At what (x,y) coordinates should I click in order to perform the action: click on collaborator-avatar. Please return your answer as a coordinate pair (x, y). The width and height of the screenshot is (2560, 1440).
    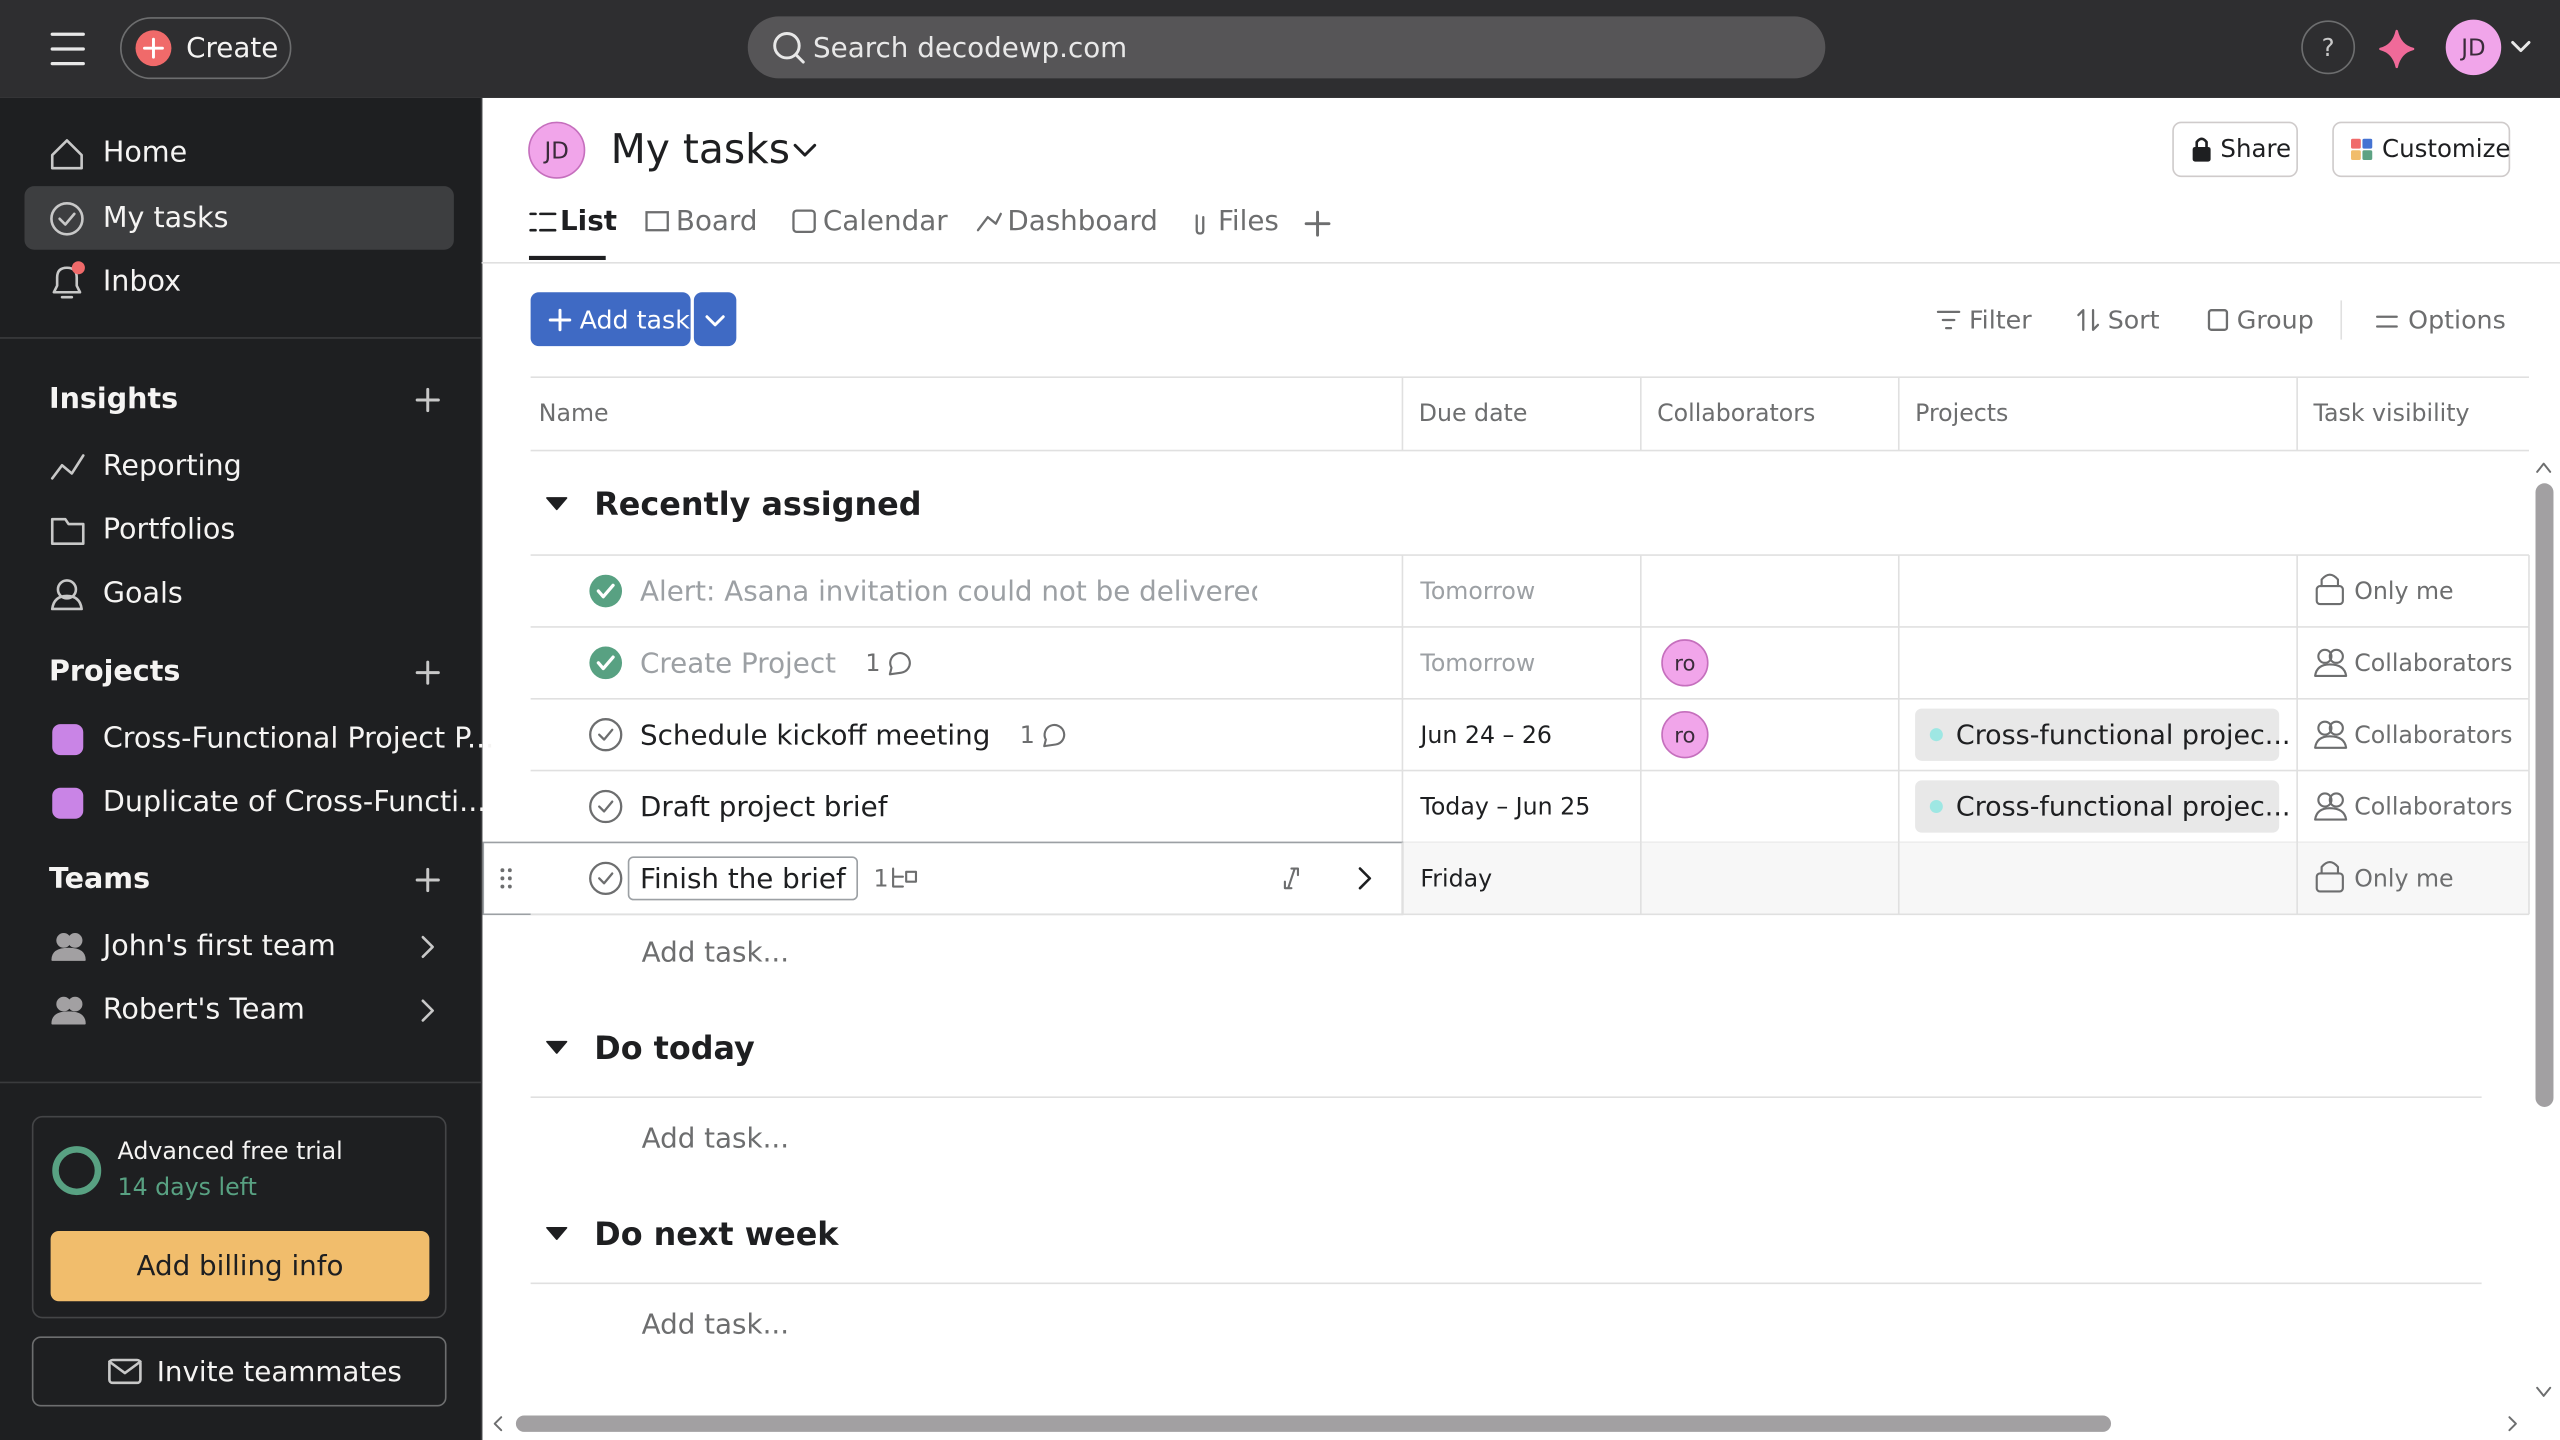
    Looking at the image, I should click on (1685, 735).